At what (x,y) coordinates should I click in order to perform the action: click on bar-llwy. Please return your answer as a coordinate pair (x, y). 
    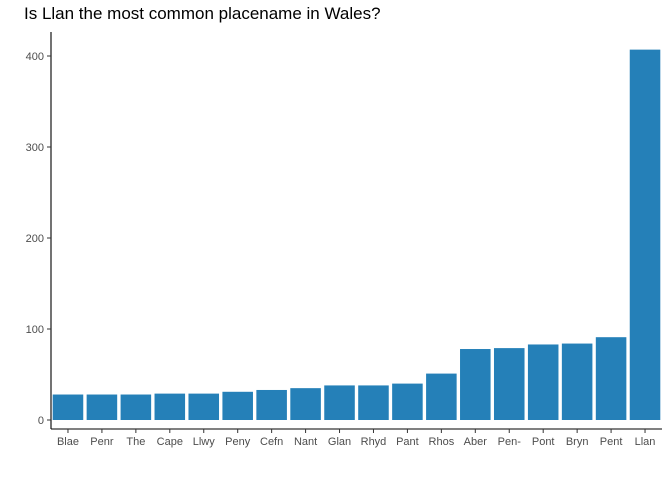
    Looking at the image, I should click on (204, 406).